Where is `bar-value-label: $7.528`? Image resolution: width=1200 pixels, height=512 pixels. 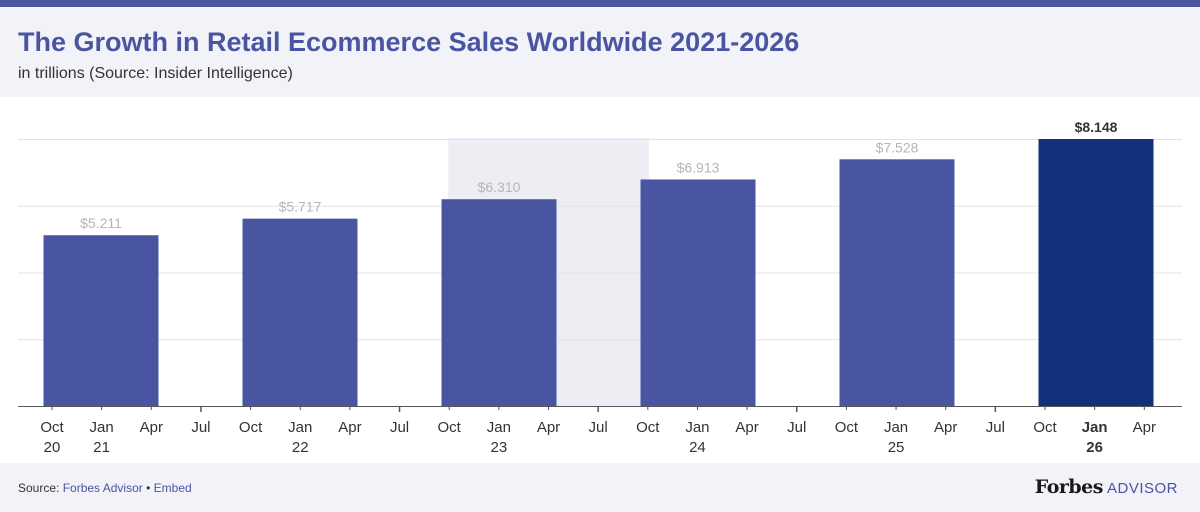
bar-value-label: $7.528 is located at coordinates (897, 147).